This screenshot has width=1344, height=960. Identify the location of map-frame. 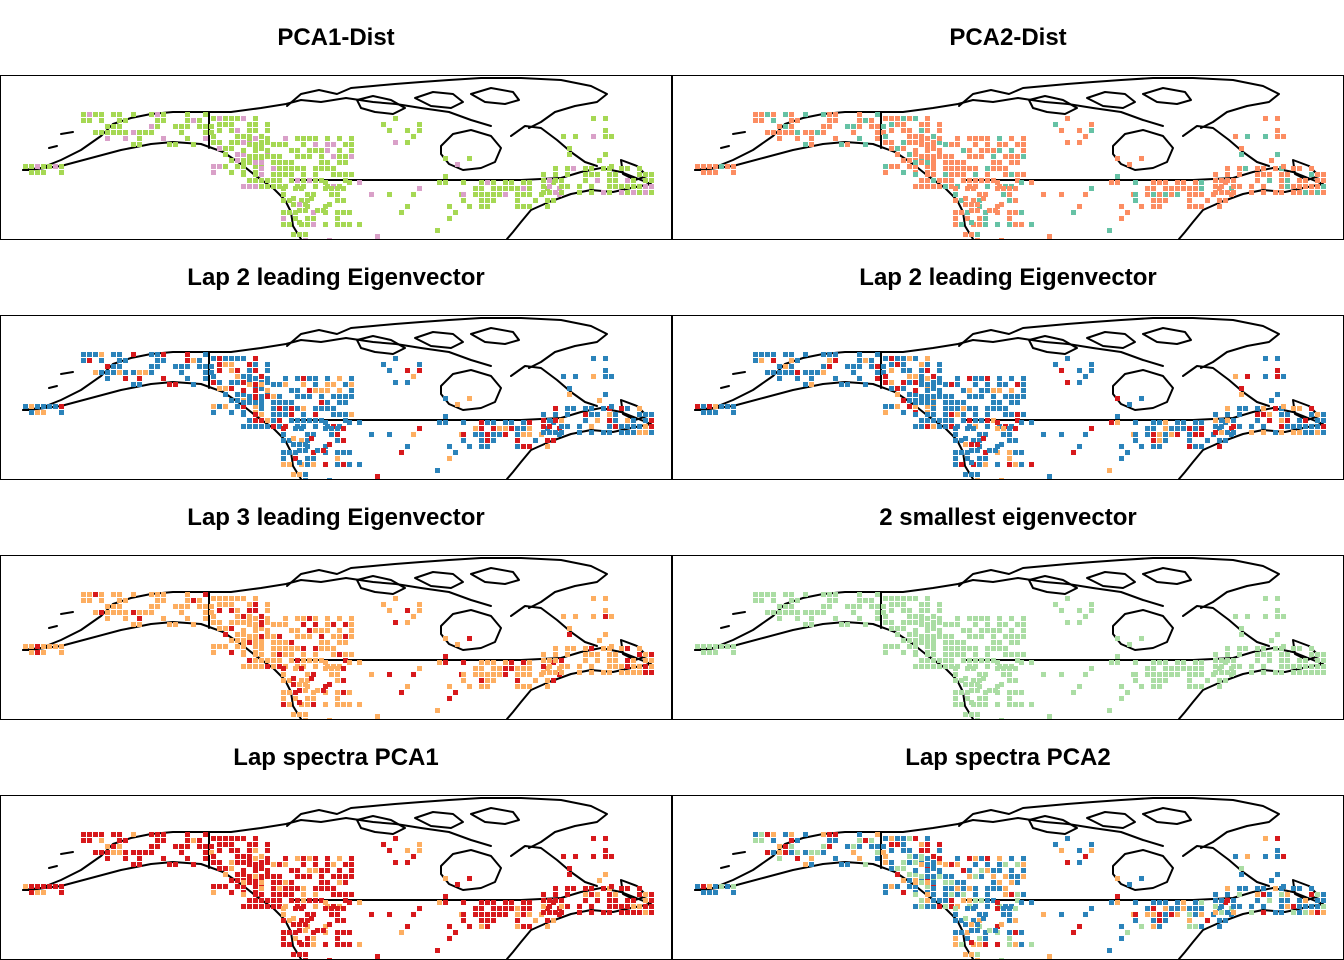
(336, 157).